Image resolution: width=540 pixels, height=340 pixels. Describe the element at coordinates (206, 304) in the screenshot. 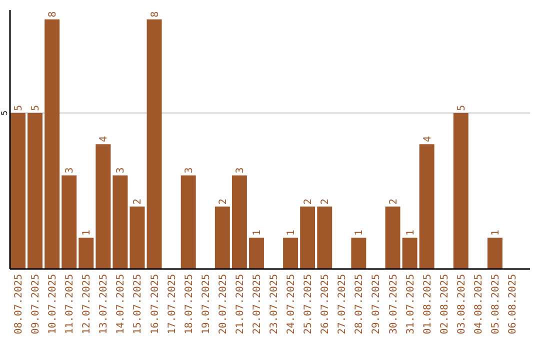

I see `x-tick-label: 19.07.2025` at that location.